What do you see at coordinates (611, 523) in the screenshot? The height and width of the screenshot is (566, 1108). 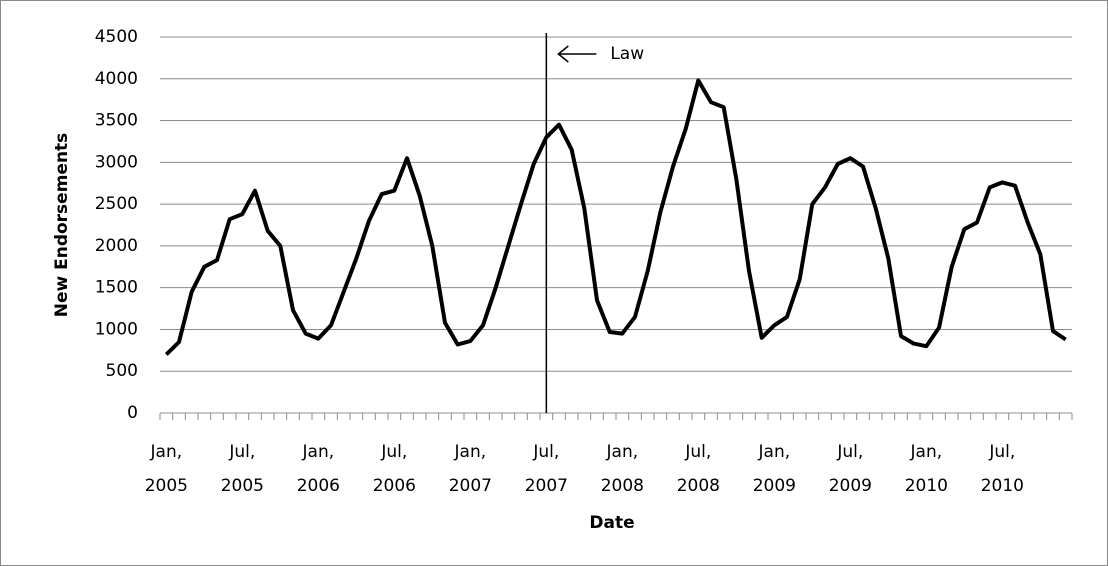 I see `x-axis-title: Date` at bounding box center [611, 523].